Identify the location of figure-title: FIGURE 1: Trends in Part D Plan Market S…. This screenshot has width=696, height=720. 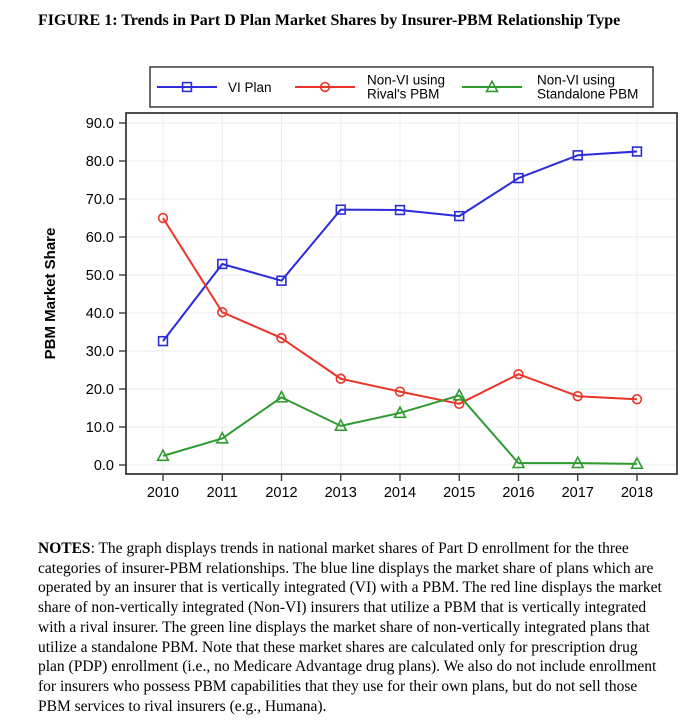
(329, 20).